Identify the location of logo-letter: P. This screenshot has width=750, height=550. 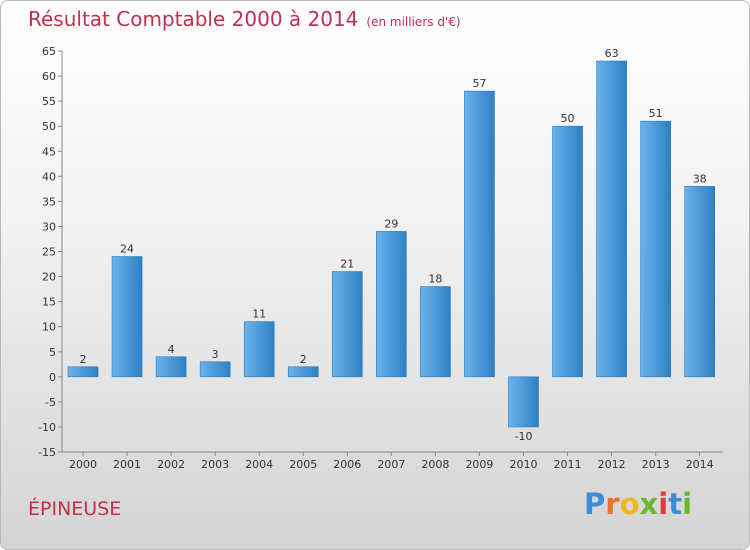
(595, 504).